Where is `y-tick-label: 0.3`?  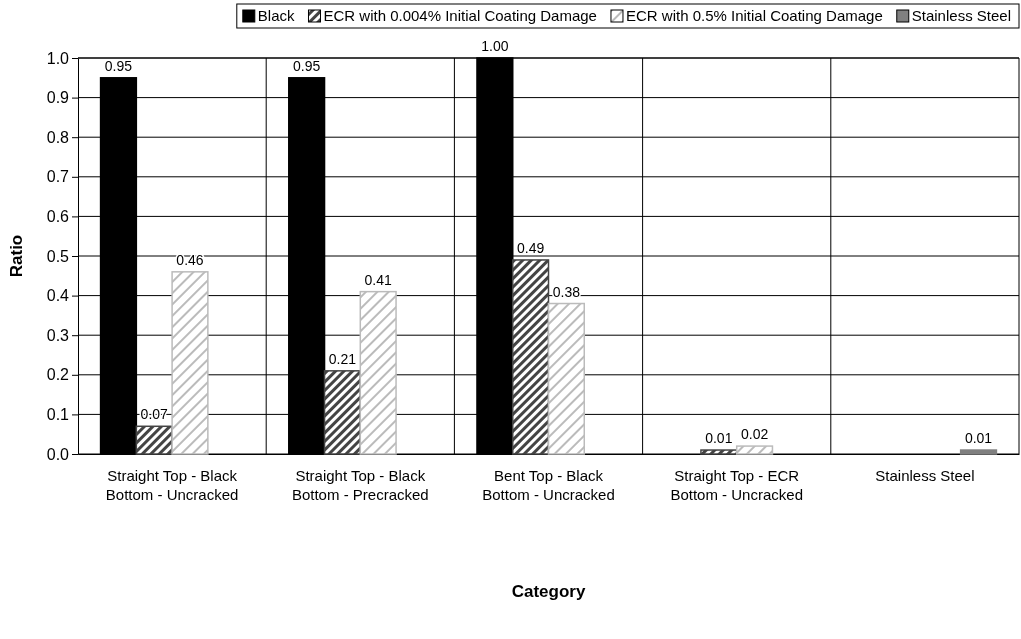 y-tick-label: 0.3 is located at coordinates (58, 335).